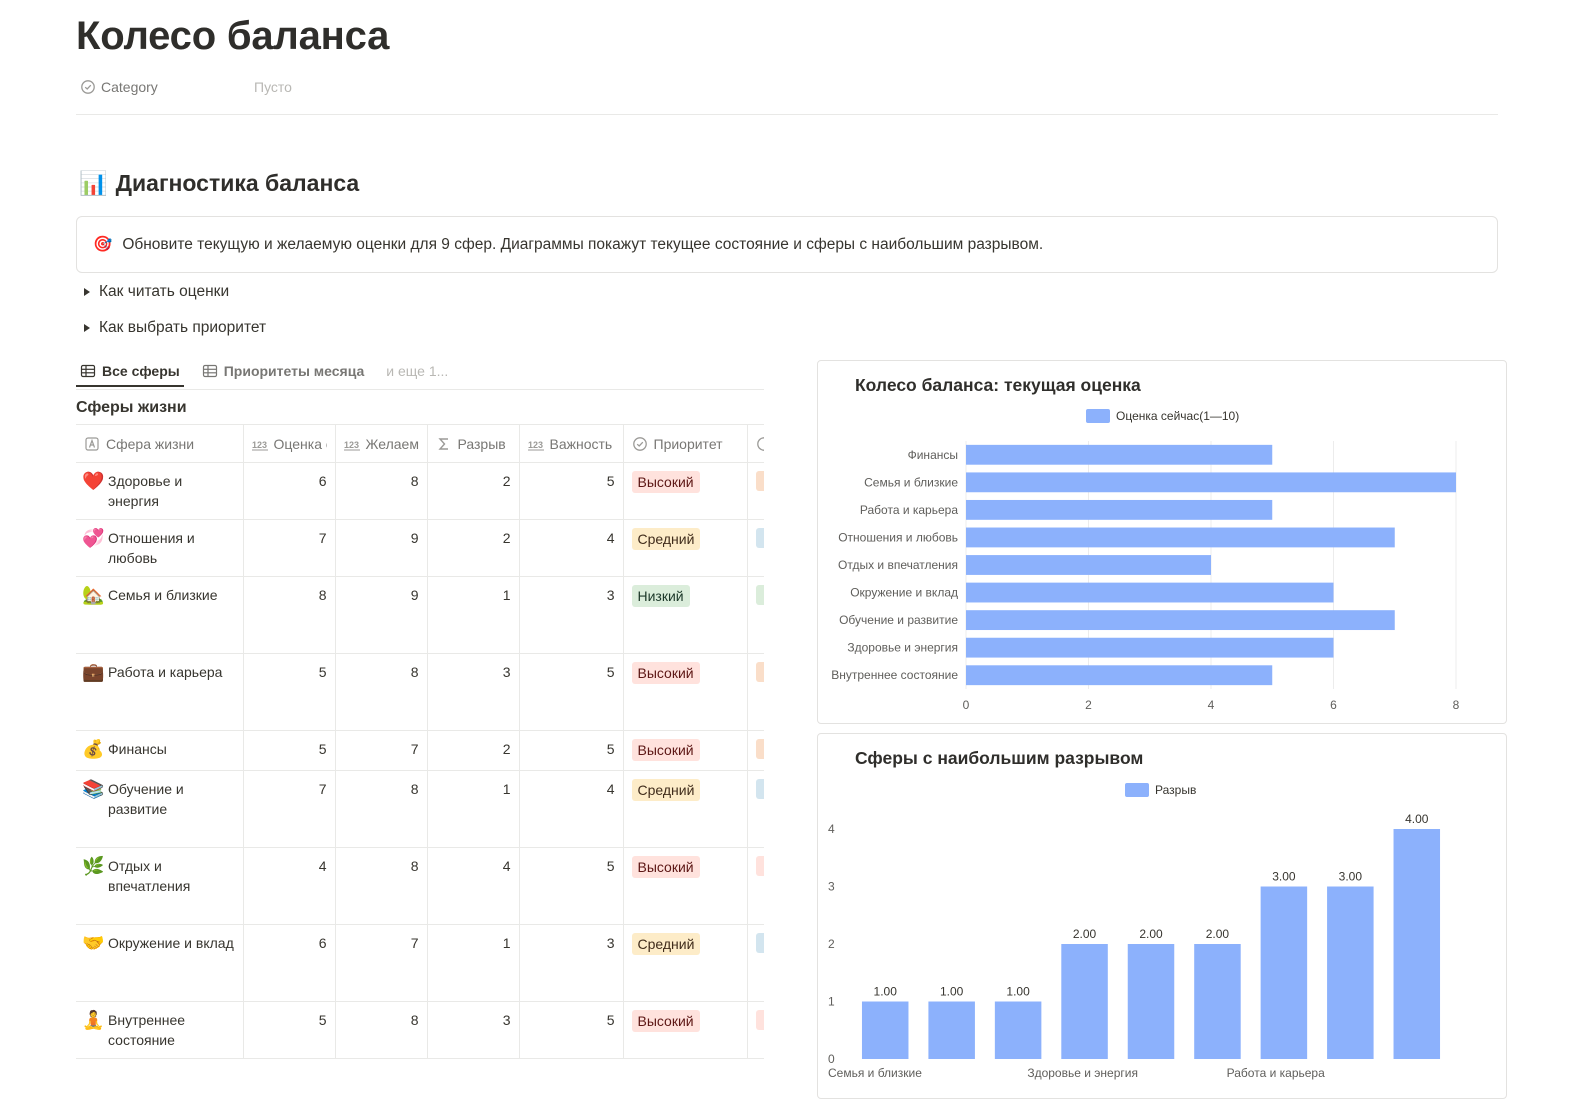 The image size is (1584, 1099). Describe the element at coordinates (571, 443) in the screenshot. I see `column-header-importance: 123 Важность` at that location.